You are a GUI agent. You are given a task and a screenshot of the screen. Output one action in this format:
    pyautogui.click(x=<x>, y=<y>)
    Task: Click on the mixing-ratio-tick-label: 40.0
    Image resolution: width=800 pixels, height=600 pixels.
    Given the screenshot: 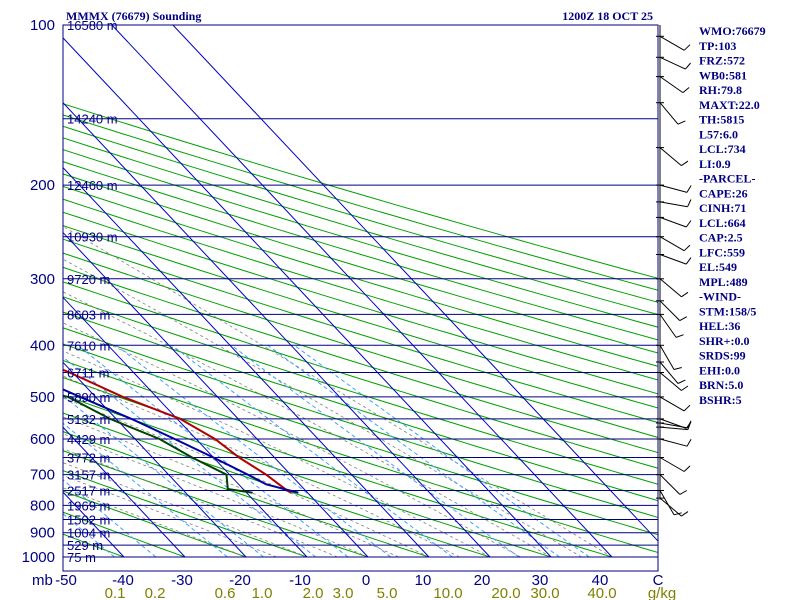 What is the action you would take?
    pyautogui.click(x=601, y=592)
    